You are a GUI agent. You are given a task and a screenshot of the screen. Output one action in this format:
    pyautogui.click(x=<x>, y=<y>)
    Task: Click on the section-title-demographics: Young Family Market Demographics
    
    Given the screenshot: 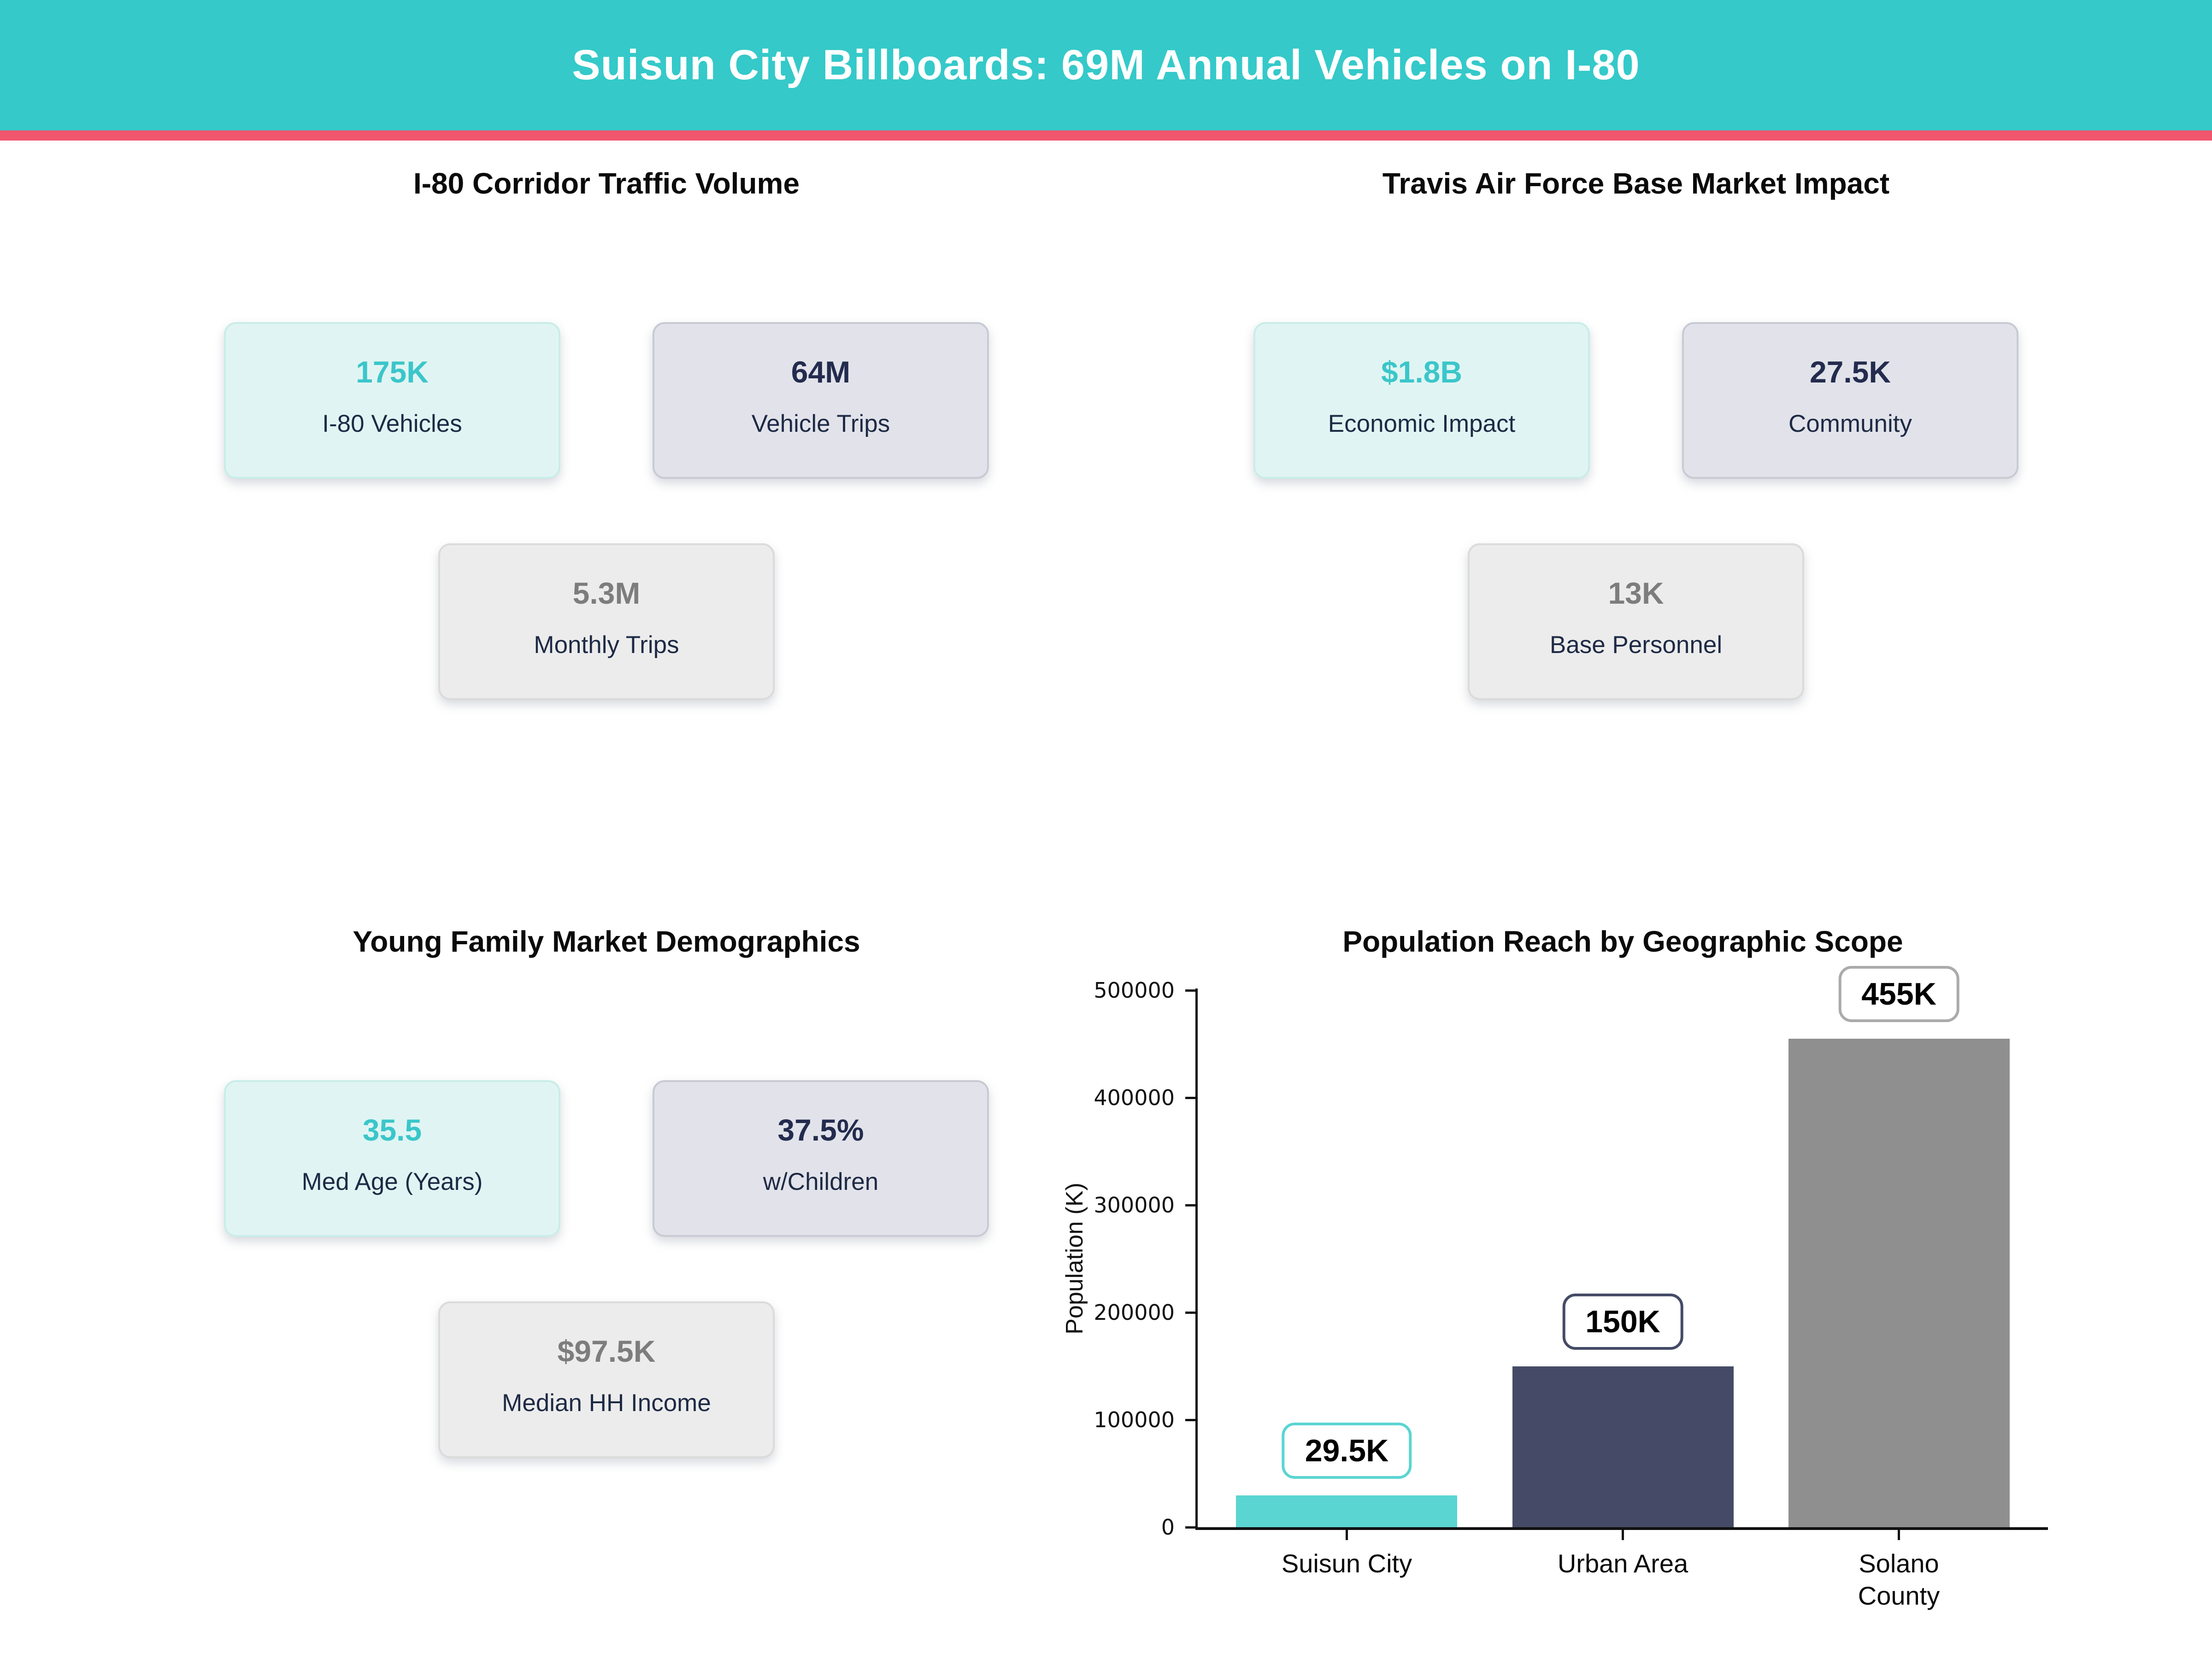 What is the action you would take?
    pyautogui.click(x=606, y=941)
    